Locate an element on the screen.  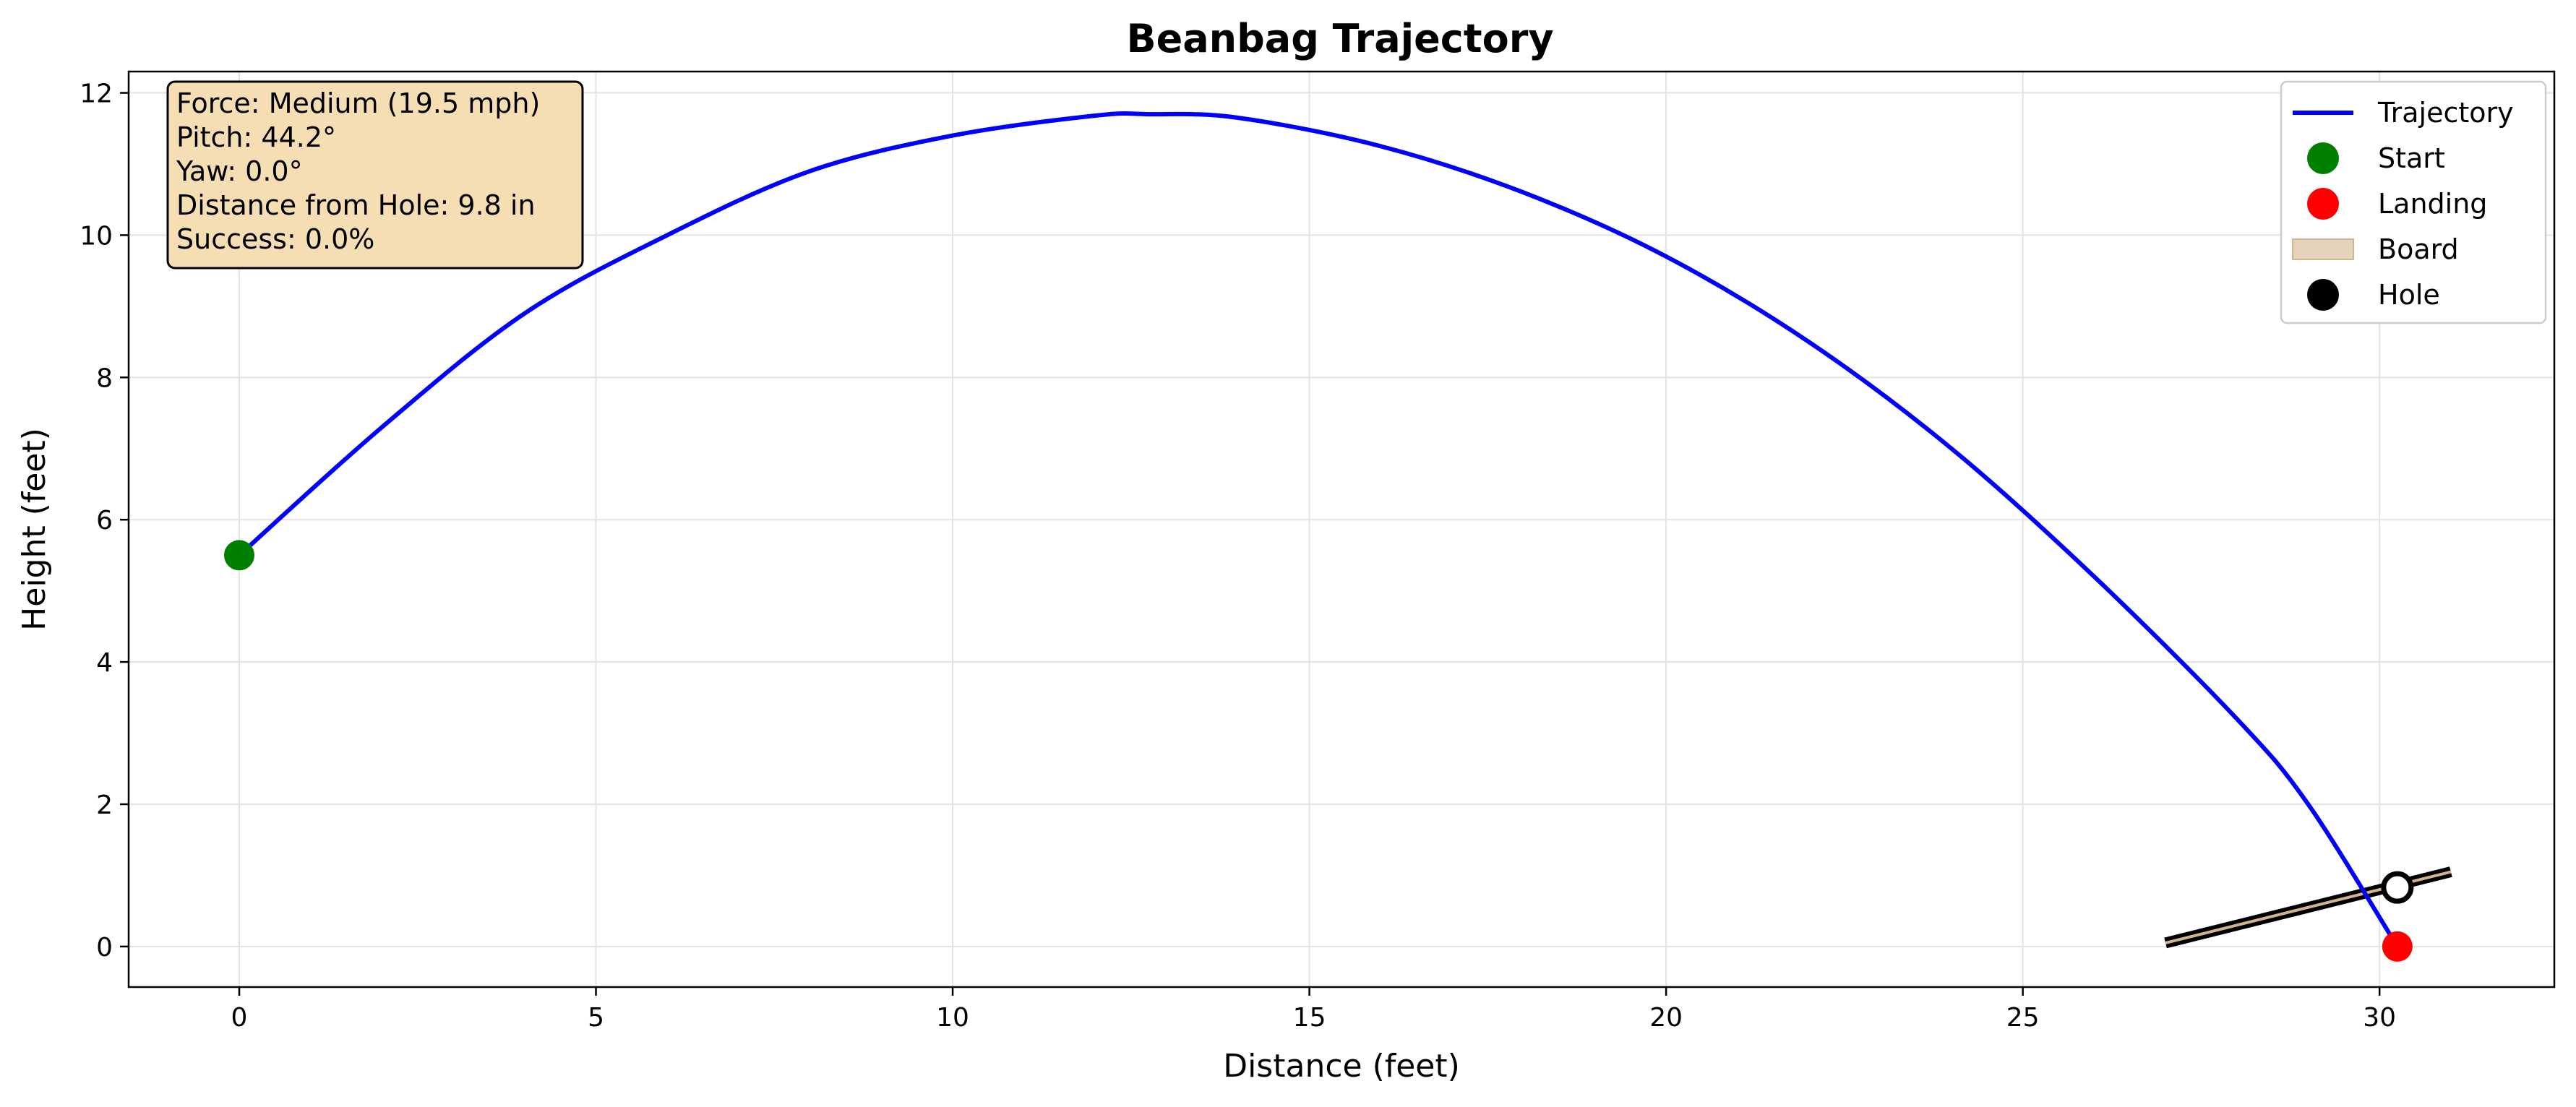
legend: Trajectory Start Landing Board Hole is located at coordinates (2414, 202).